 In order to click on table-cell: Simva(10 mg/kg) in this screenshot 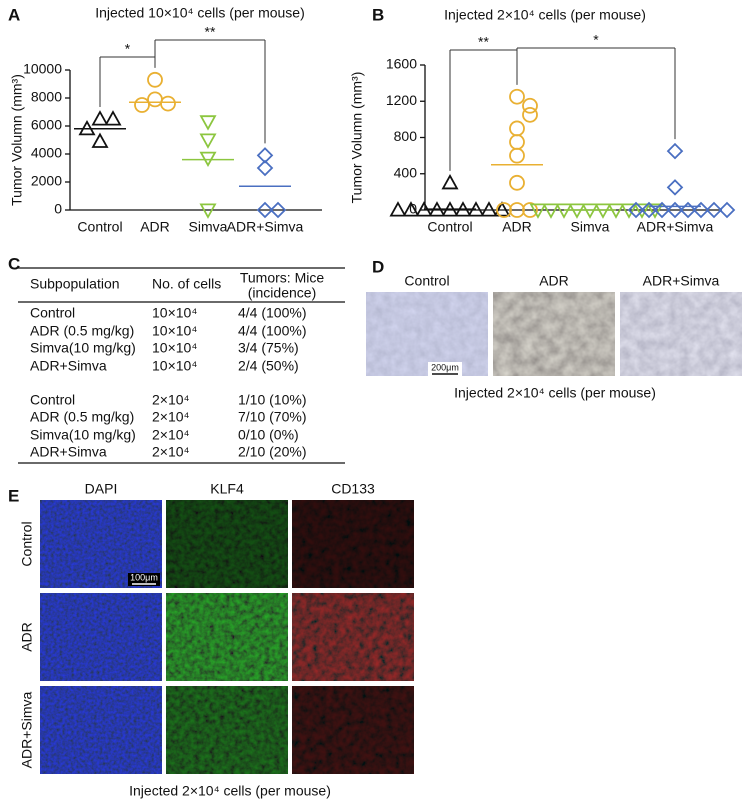, I will do `click(83, 435)`.